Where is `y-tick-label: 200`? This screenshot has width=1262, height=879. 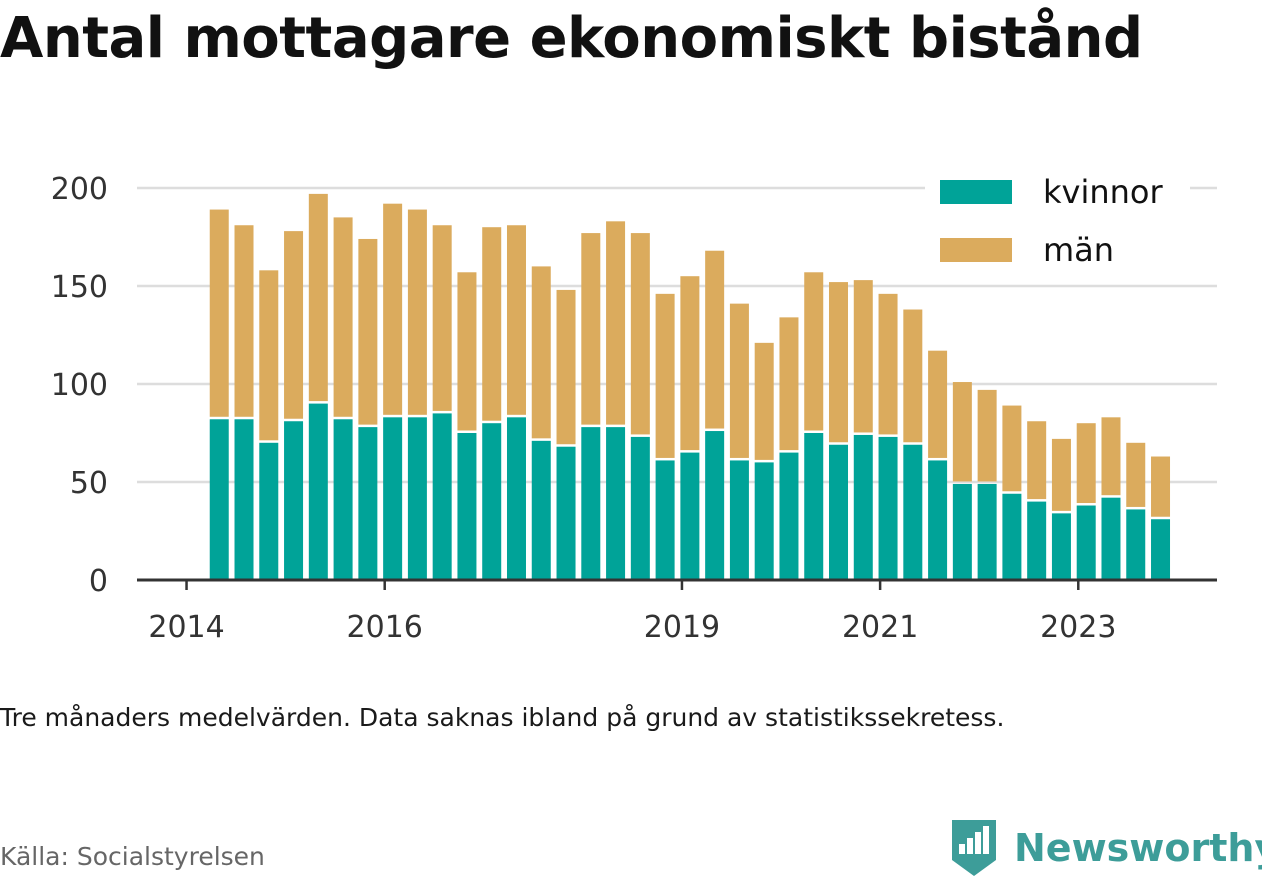 y-tick-label: 200 is located at coordinates (79, 189).